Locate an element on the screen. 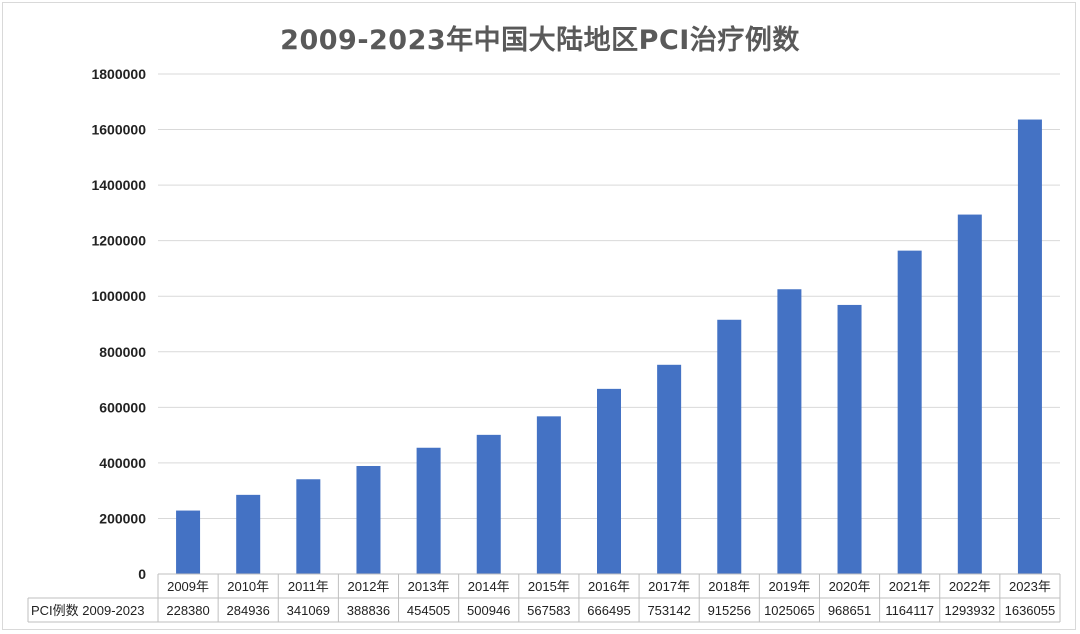 The image size is (1080, 634). data-value-label: 1164117 is located at coordinates (909, 610).